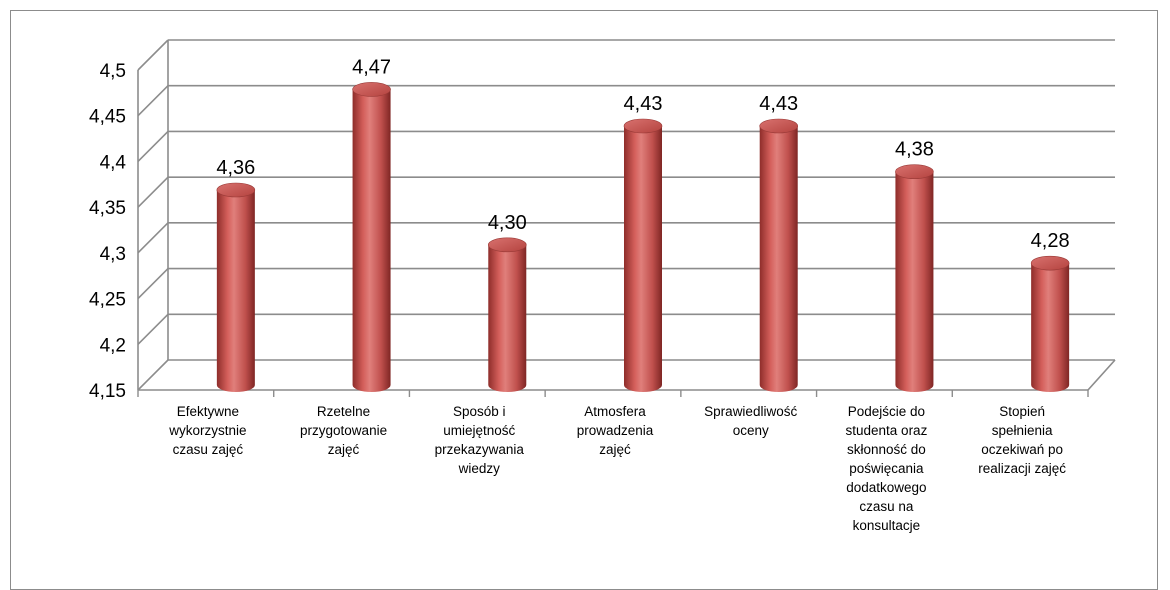 The width and height of the screenshot is (1170, 590). What do you see at coordinates (107, 391) in the screenshot?
I see `y-tick-label: 4,15` at bounding box center [107, 391].